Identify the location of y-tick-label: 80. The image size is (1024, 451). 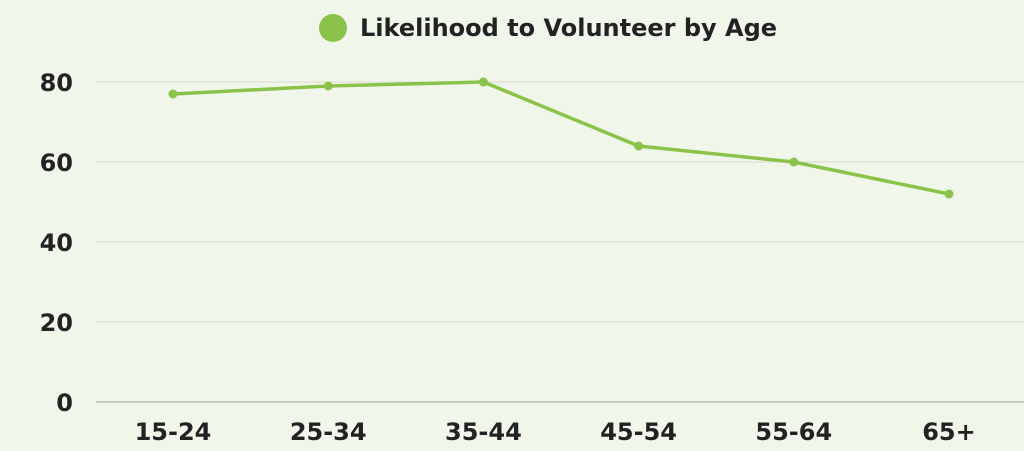
(56, 83).